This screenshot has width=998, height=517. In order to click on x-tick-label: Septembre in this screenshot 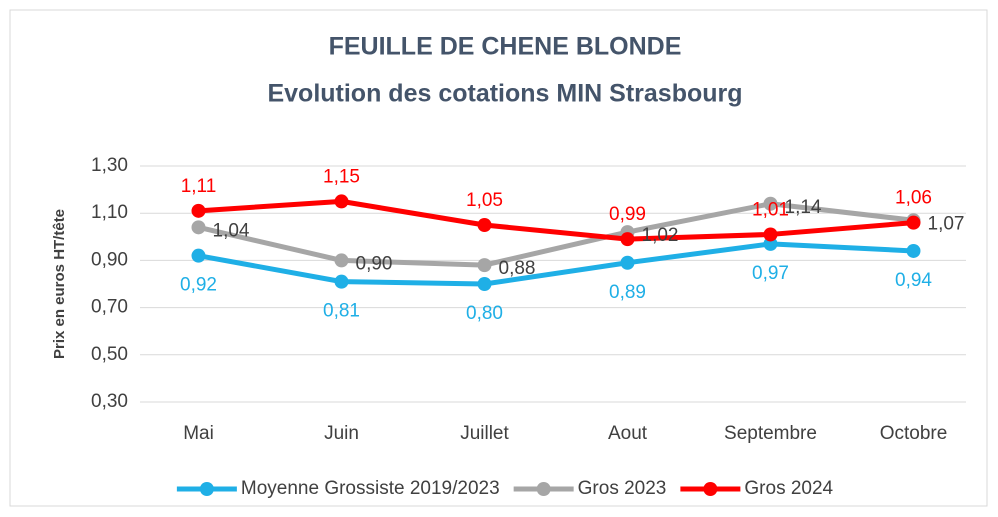, I will do `click(770, 433)`.